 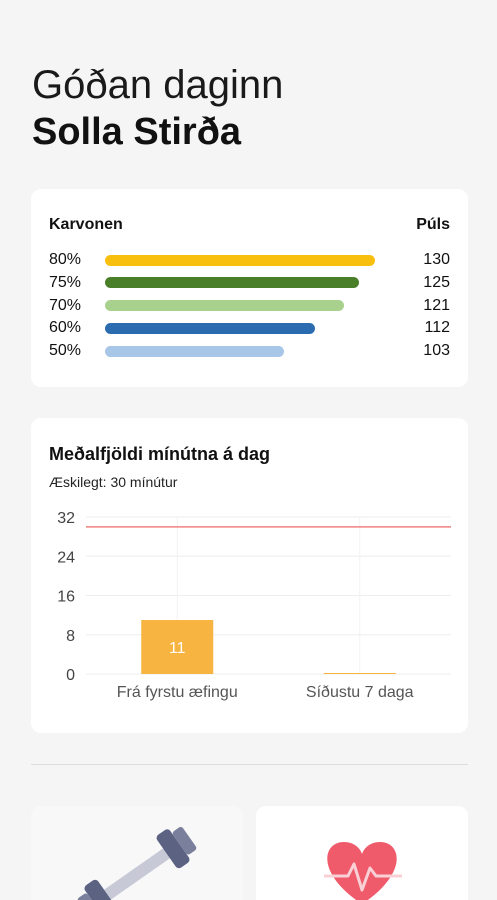 What do you see at coordinates (157, 109) in the screenshot?
I see `greeting: Góðan daginn Solla Stirða` at bounding box center [157, 109].